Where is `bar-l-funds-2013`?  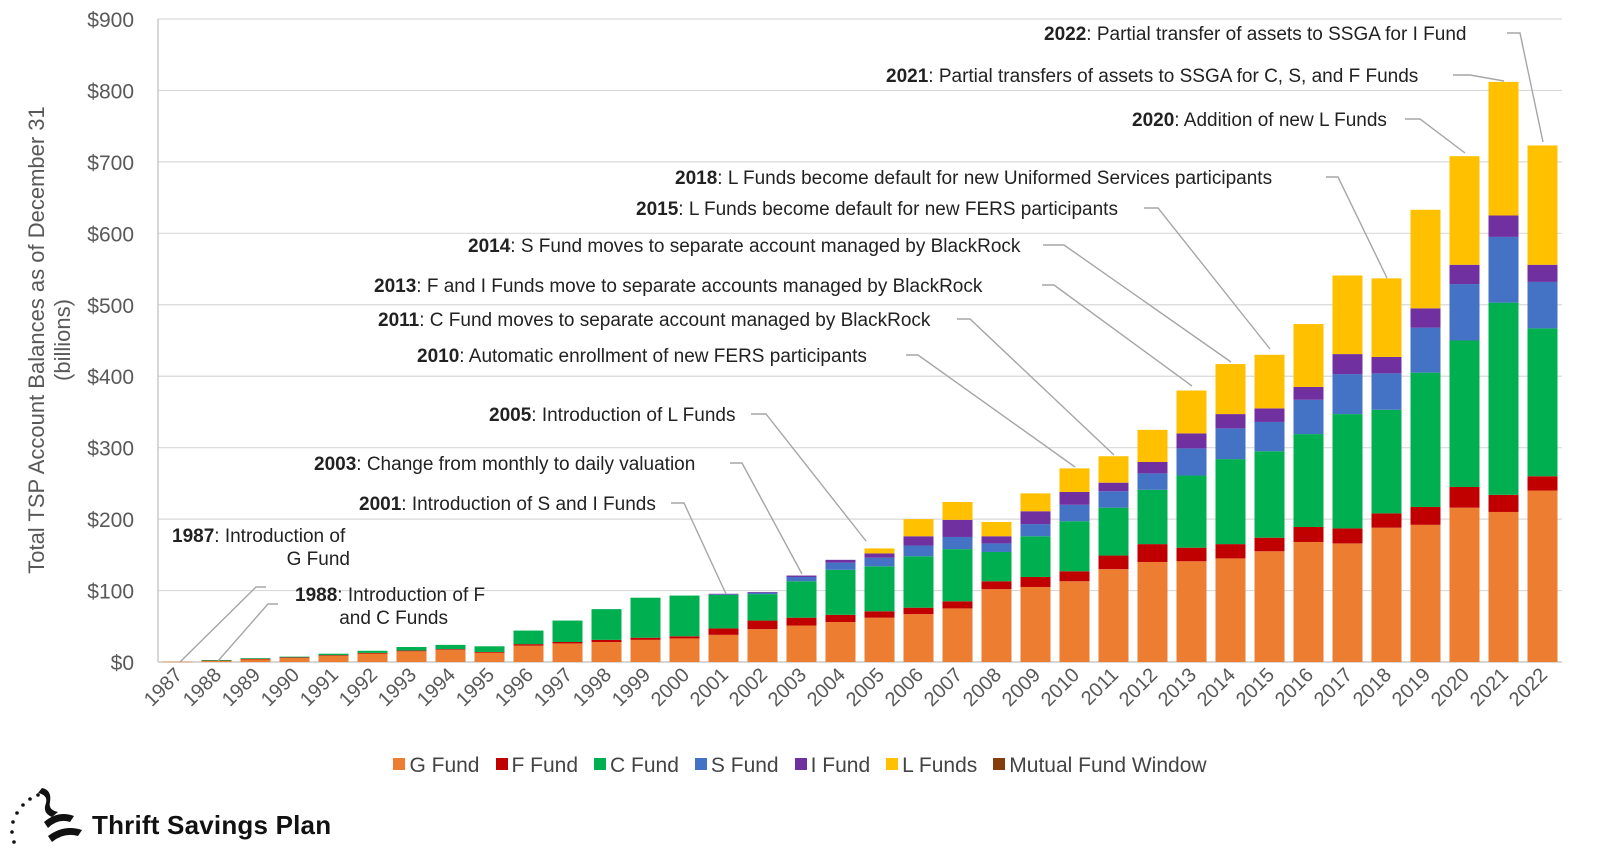 bar-l-funds-2013 is located at coordinates (1191, 412).